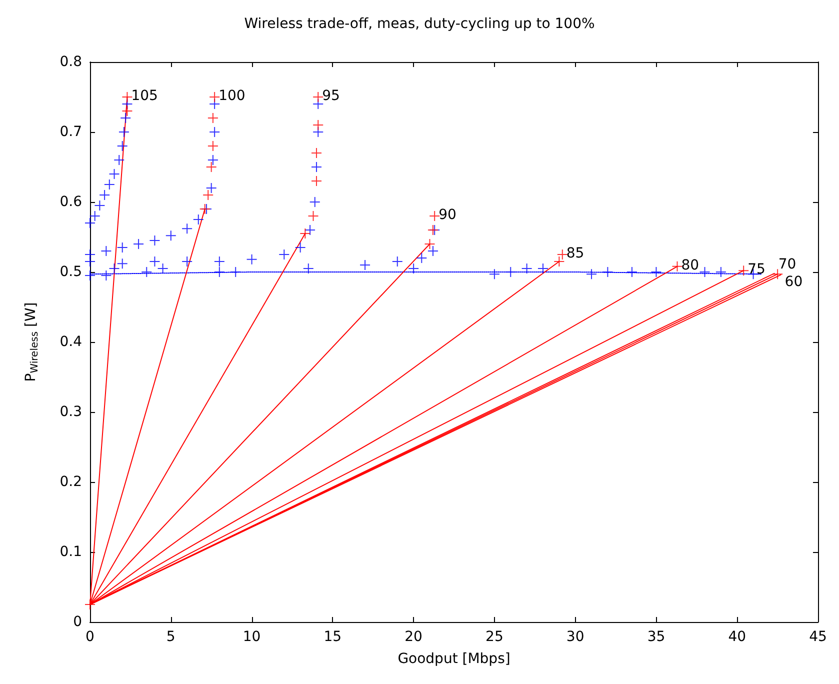 This screenshot has width=839, height=684. Describe the element at coordinates (413, 637) in the screenshot. I see `x-tick-label: 20` at that location.